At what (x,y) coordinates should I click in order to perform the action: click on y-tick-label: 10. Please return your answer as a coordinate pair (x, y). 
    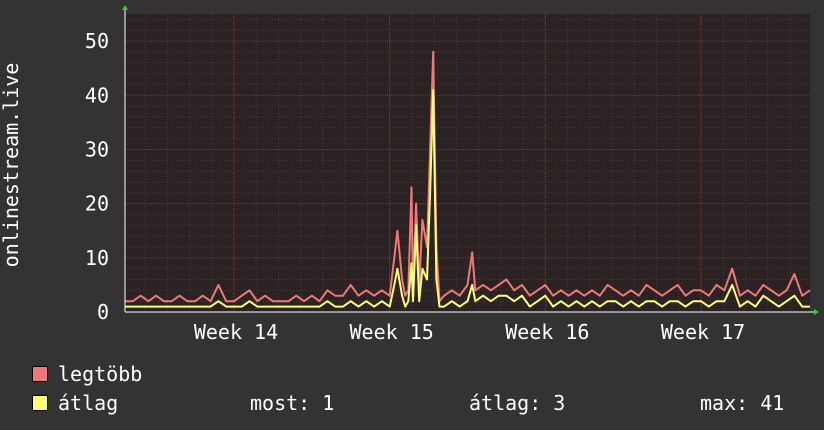
    Looking at the image, I should click on (97, 258).